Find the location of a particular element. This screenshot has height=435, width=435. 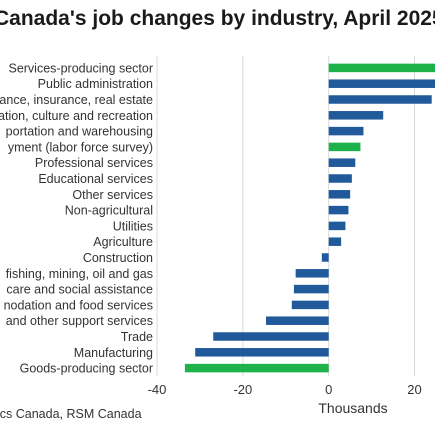

x-tick-labels: -40 -20 0 20 is located at coordinates (285, 389).